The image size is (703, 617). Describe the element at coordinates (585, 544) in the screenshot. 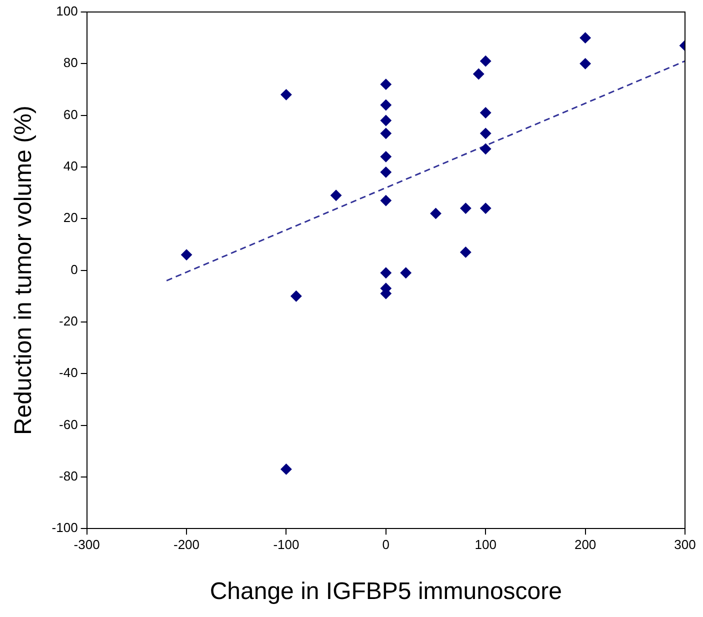

I see `x-tick-label: 200` at that location.